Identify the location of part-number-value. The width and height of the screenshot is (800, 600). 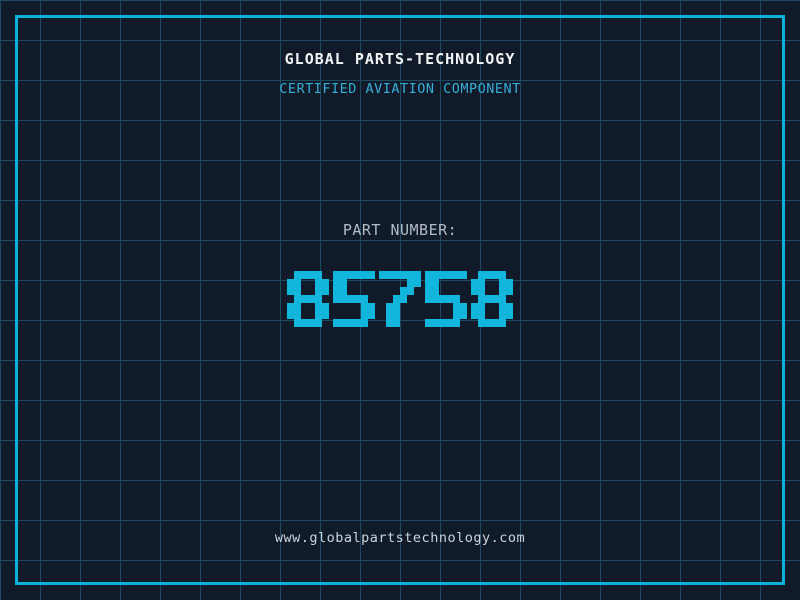
(400, 299).